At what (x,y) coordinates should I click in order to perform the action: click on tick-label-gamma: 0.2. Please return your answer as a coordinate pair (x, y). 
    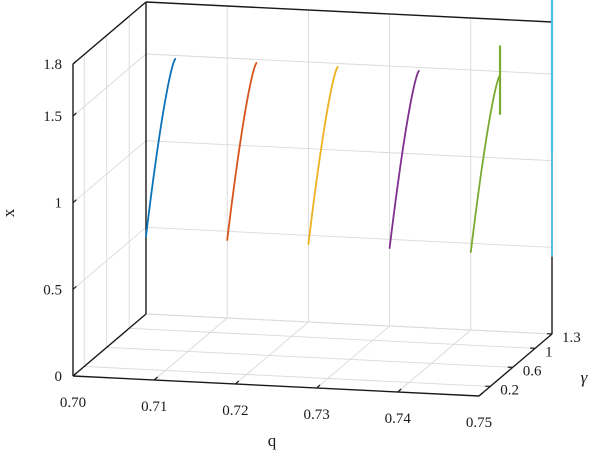
    Looking at the image, I should click on (509, 390).